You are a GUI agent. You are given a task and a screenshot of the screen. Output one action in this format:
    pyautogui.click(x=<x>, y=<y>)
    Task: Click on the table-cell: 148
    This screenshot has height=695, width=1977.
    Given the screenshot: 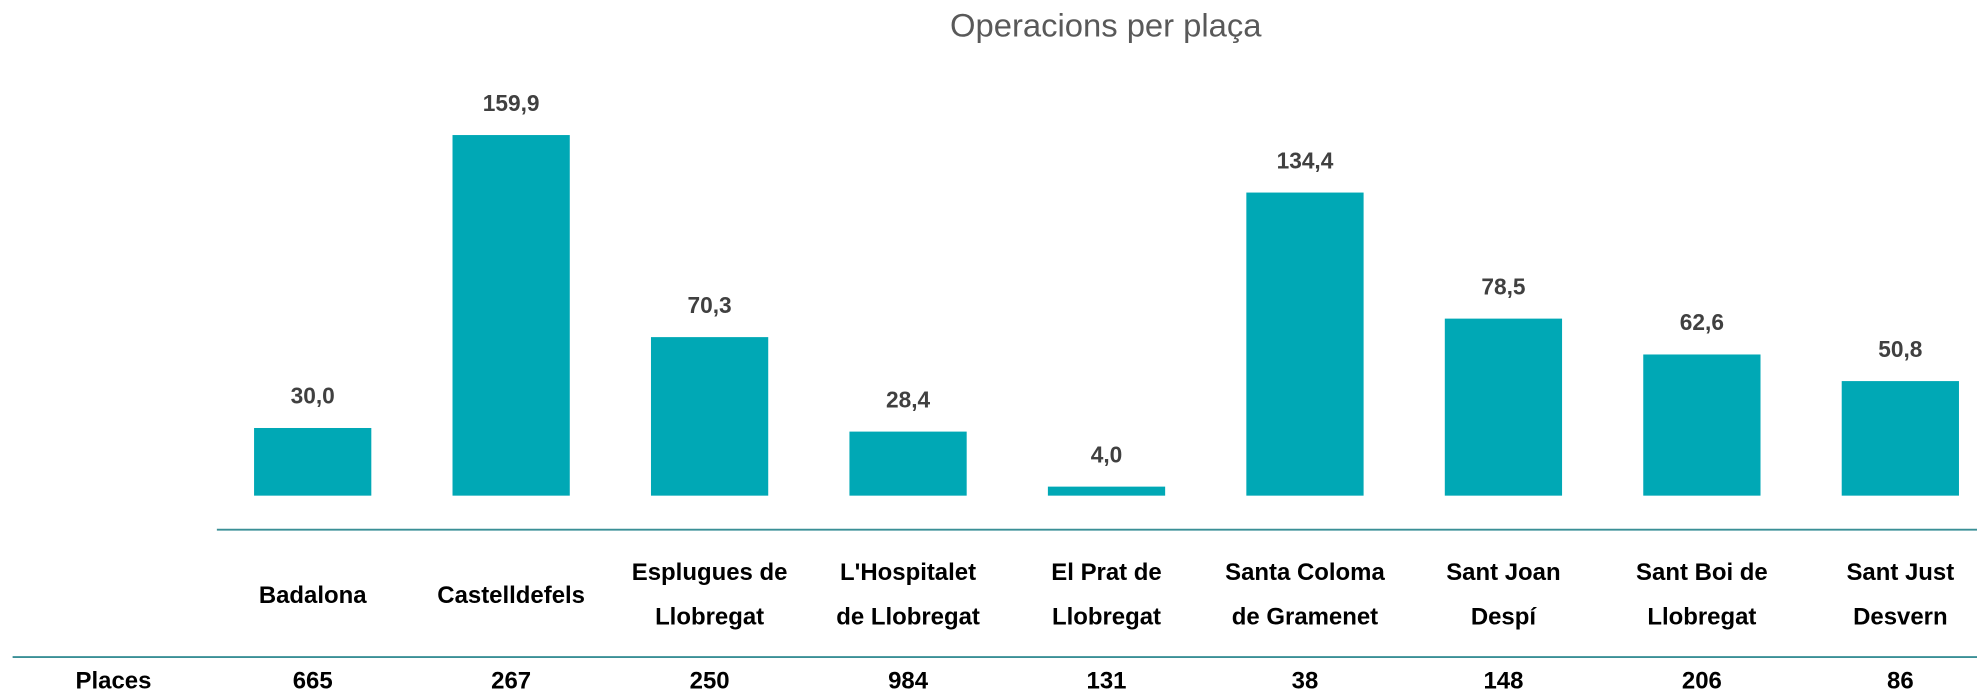 What is the action you would take?
    pyautogui.click(x=1503, y=681)
    